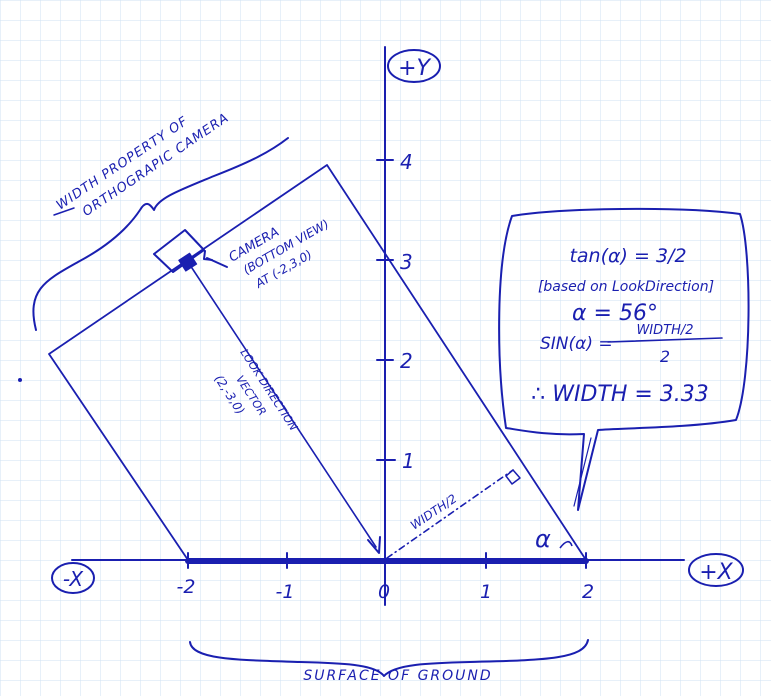 This screenshot has height=696, width=771. I want to click on neg-x-label: -X, so click(74, 579).